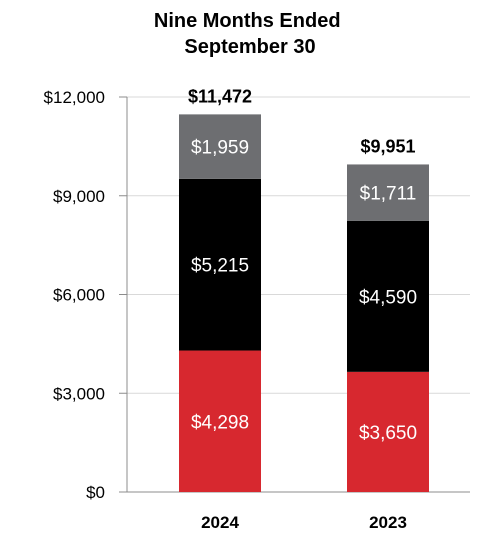 The height and width of the screenshot is (545, 500). Describe the element at coordinates (95, 492) in the screenshot. I see `y-tick-label-0: $0` at that location.